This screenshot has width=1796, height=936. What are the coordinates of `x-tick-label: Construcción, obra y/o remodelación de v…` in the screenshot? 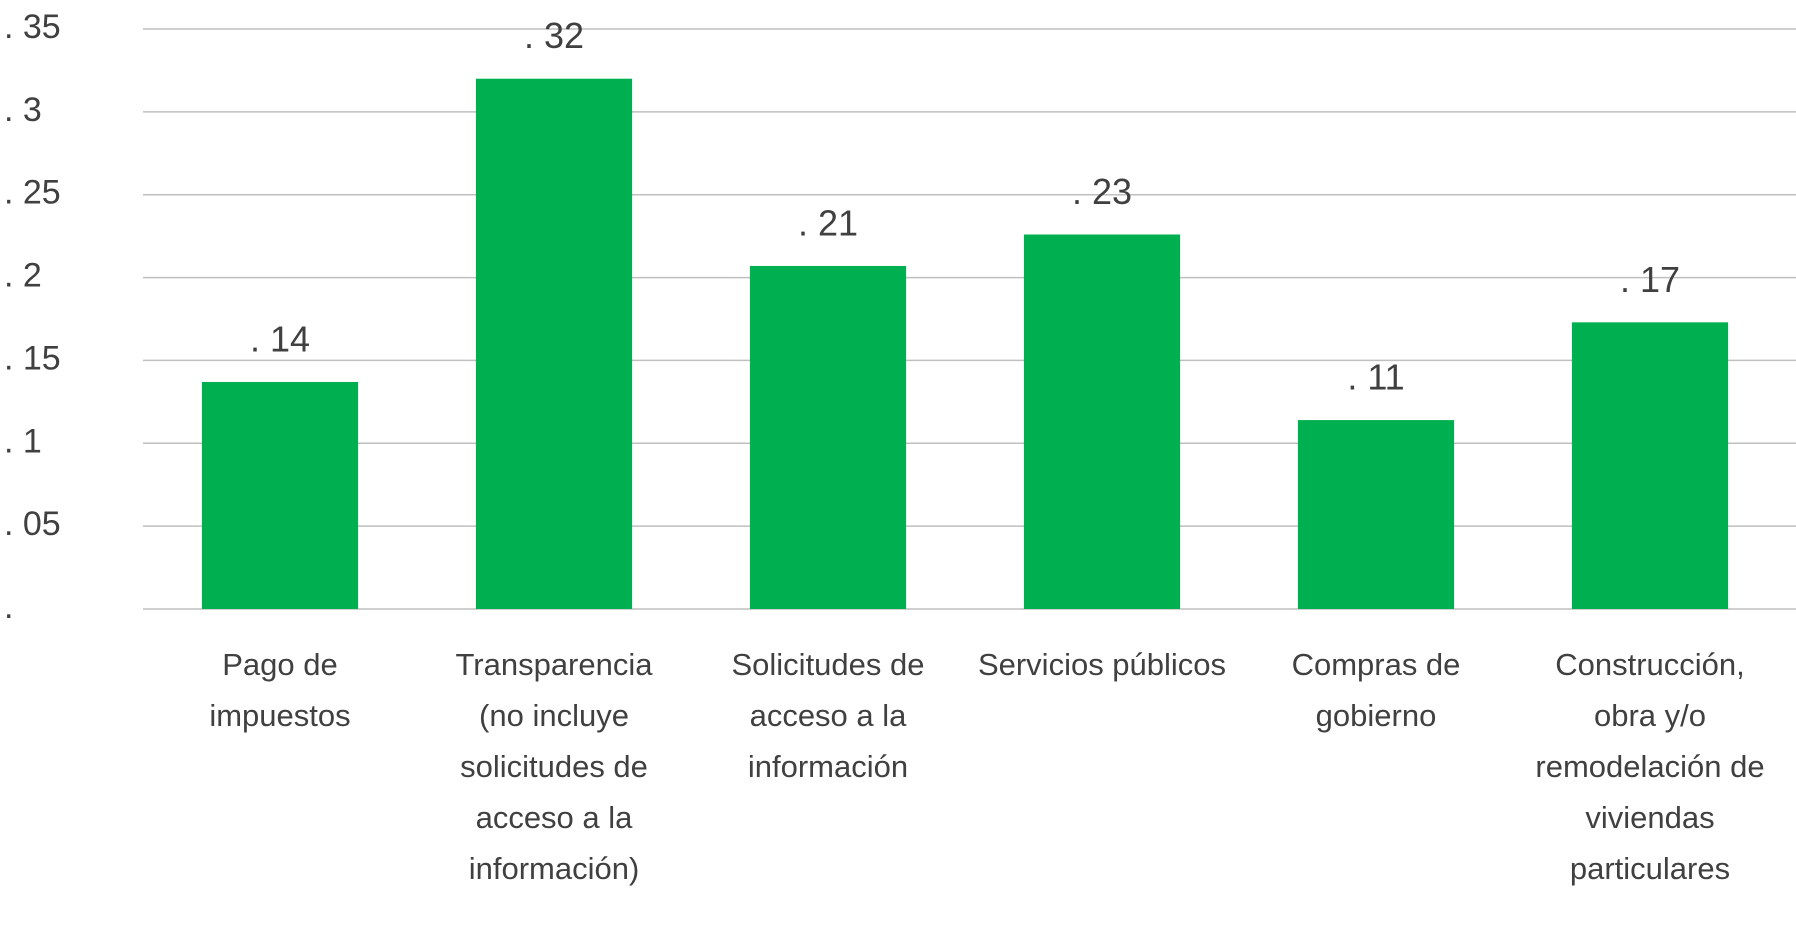 It's located at (1650, 766).